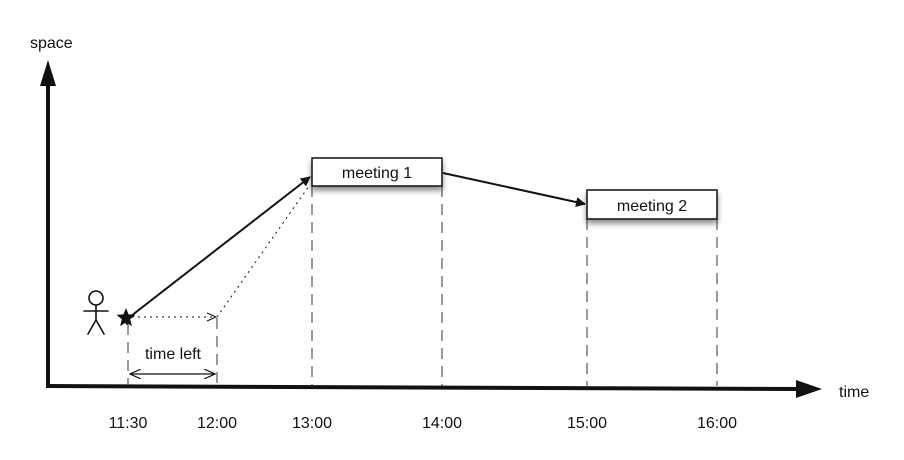  I want to click on stick-figure-icon, so click(96, 312).